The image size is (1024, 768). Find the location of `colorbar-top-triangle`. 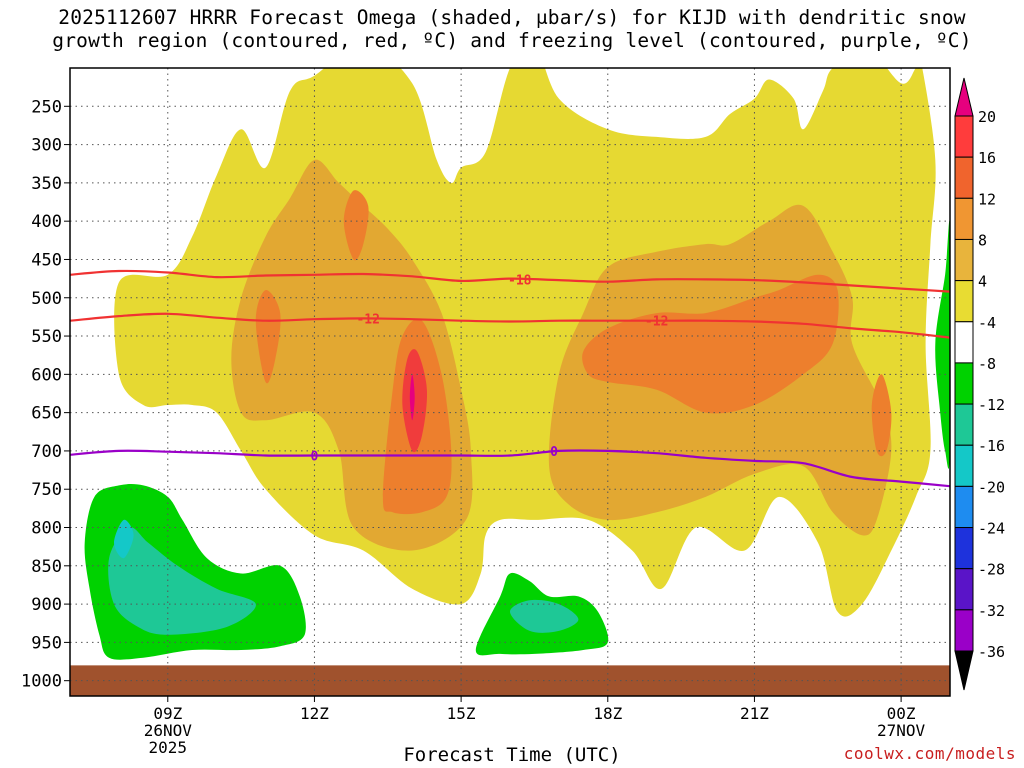

colorbar-top-triangle is located at coordinates (964, 97).